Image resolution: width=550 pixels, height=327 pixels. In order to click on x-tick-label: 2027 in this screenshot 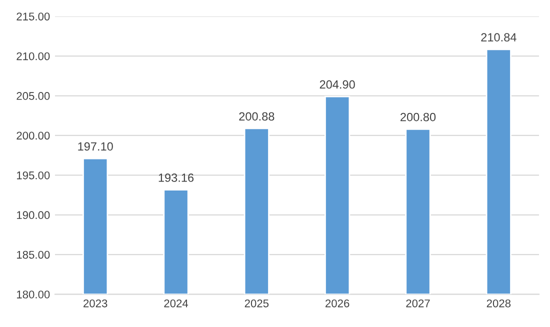, I will do `click(418, 303)`.